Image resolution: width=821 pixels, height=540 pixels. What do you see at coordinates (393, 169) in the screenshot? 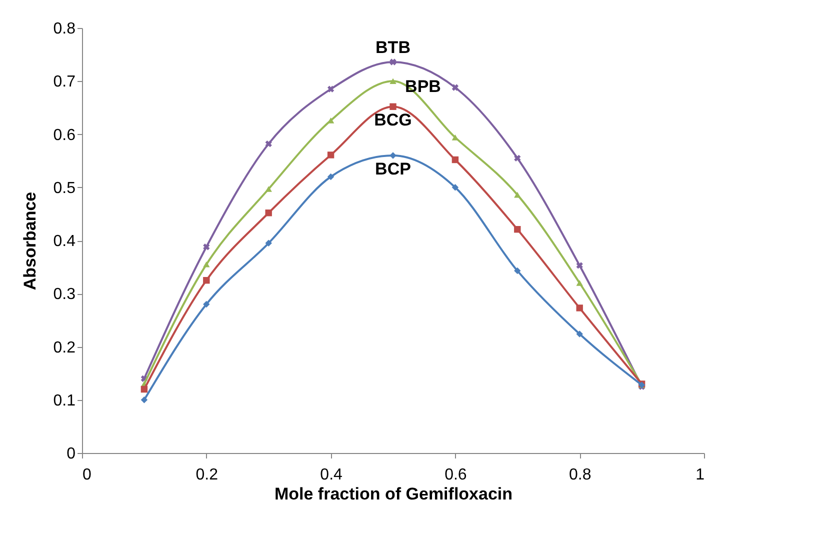
I see `series-label: BCP` at bounding box center [393, 169].